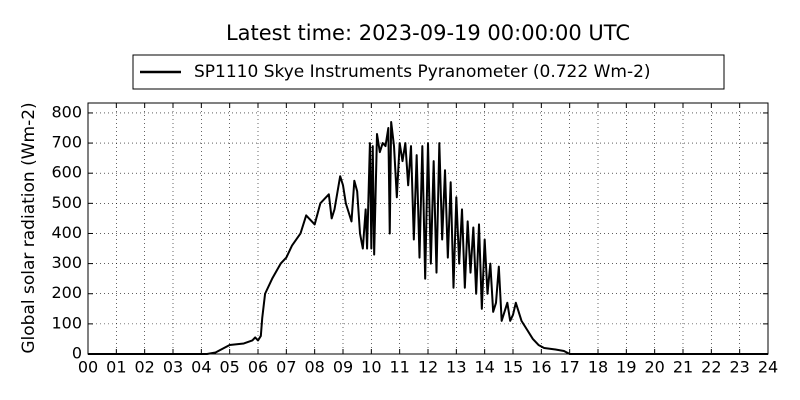 The width and height of the screenshot is (800, 400). I want to click on y-tick-label: 400, so click(66, 232).